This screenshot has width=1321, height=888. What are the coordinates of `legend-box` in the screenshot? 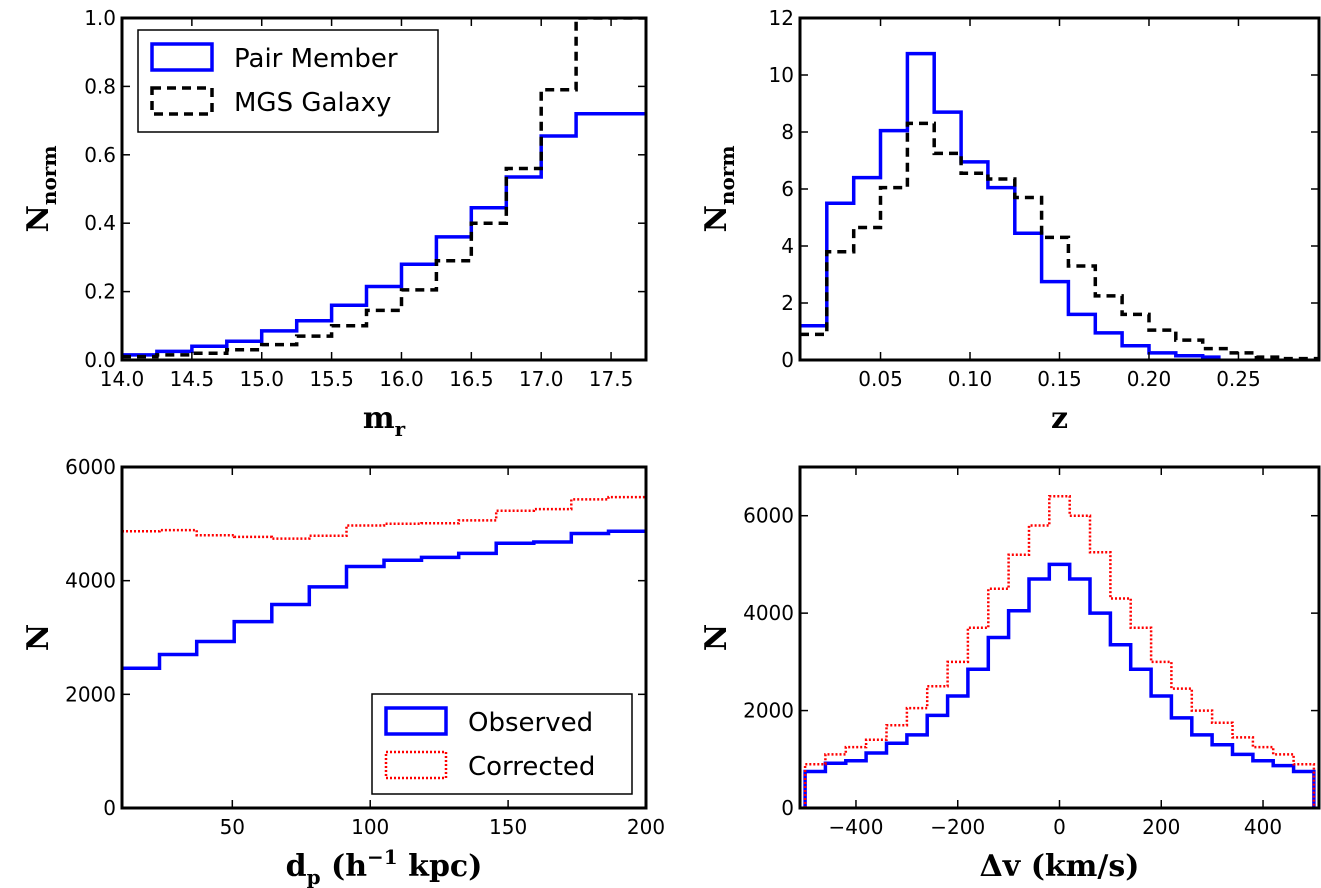 It's located at (288, 81).